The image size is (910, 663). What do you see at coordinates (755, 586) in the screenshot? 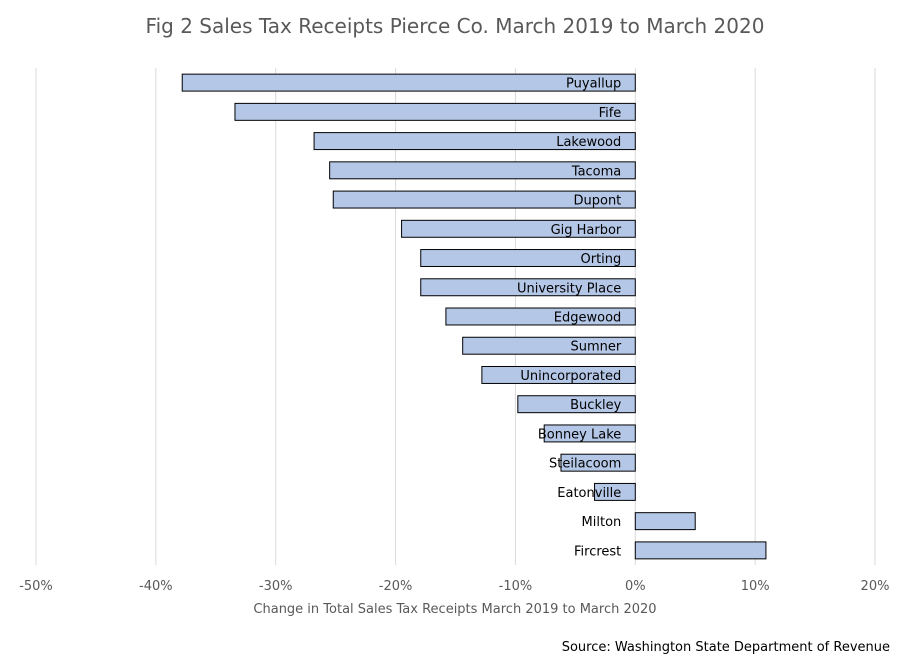
I see `x-tick-label: 10%` at bounding box center [755, 586].